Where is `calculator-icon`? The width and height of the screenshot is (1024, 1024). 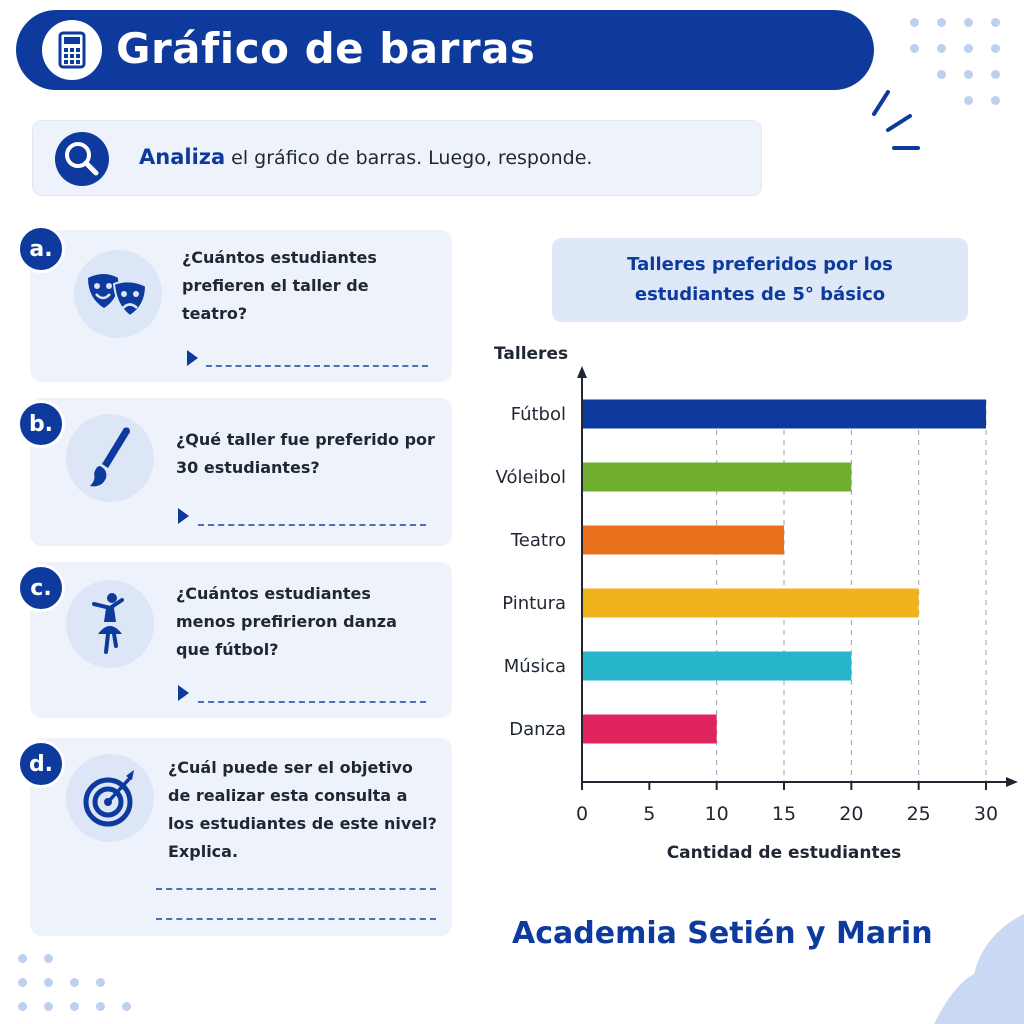 calculator-icon is located at coordinates (72, 50).